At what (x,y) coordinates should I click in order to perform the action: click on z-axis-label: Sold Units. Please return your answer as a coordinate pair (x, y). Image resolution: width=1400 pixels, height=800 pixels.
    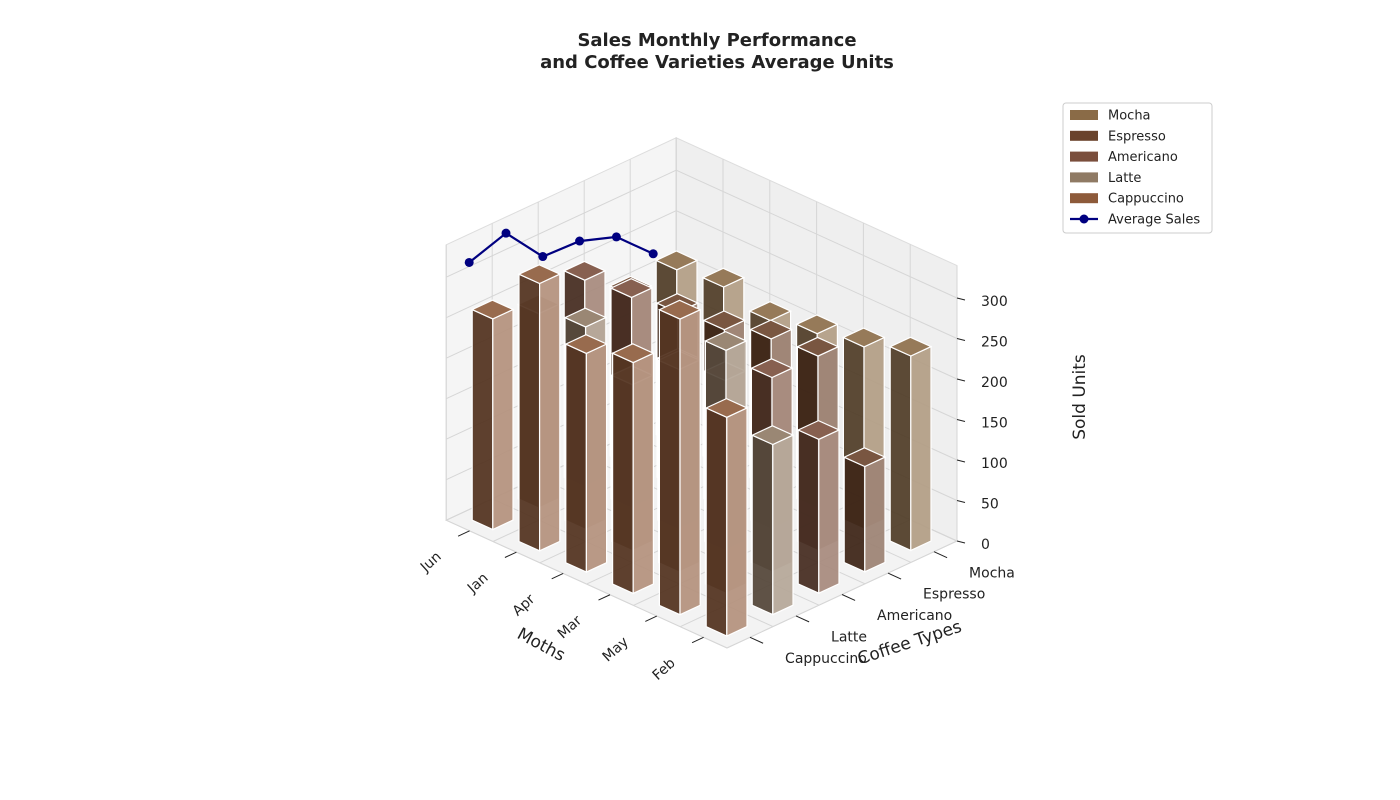
    Looking at the image, I should click on (1080, 397).